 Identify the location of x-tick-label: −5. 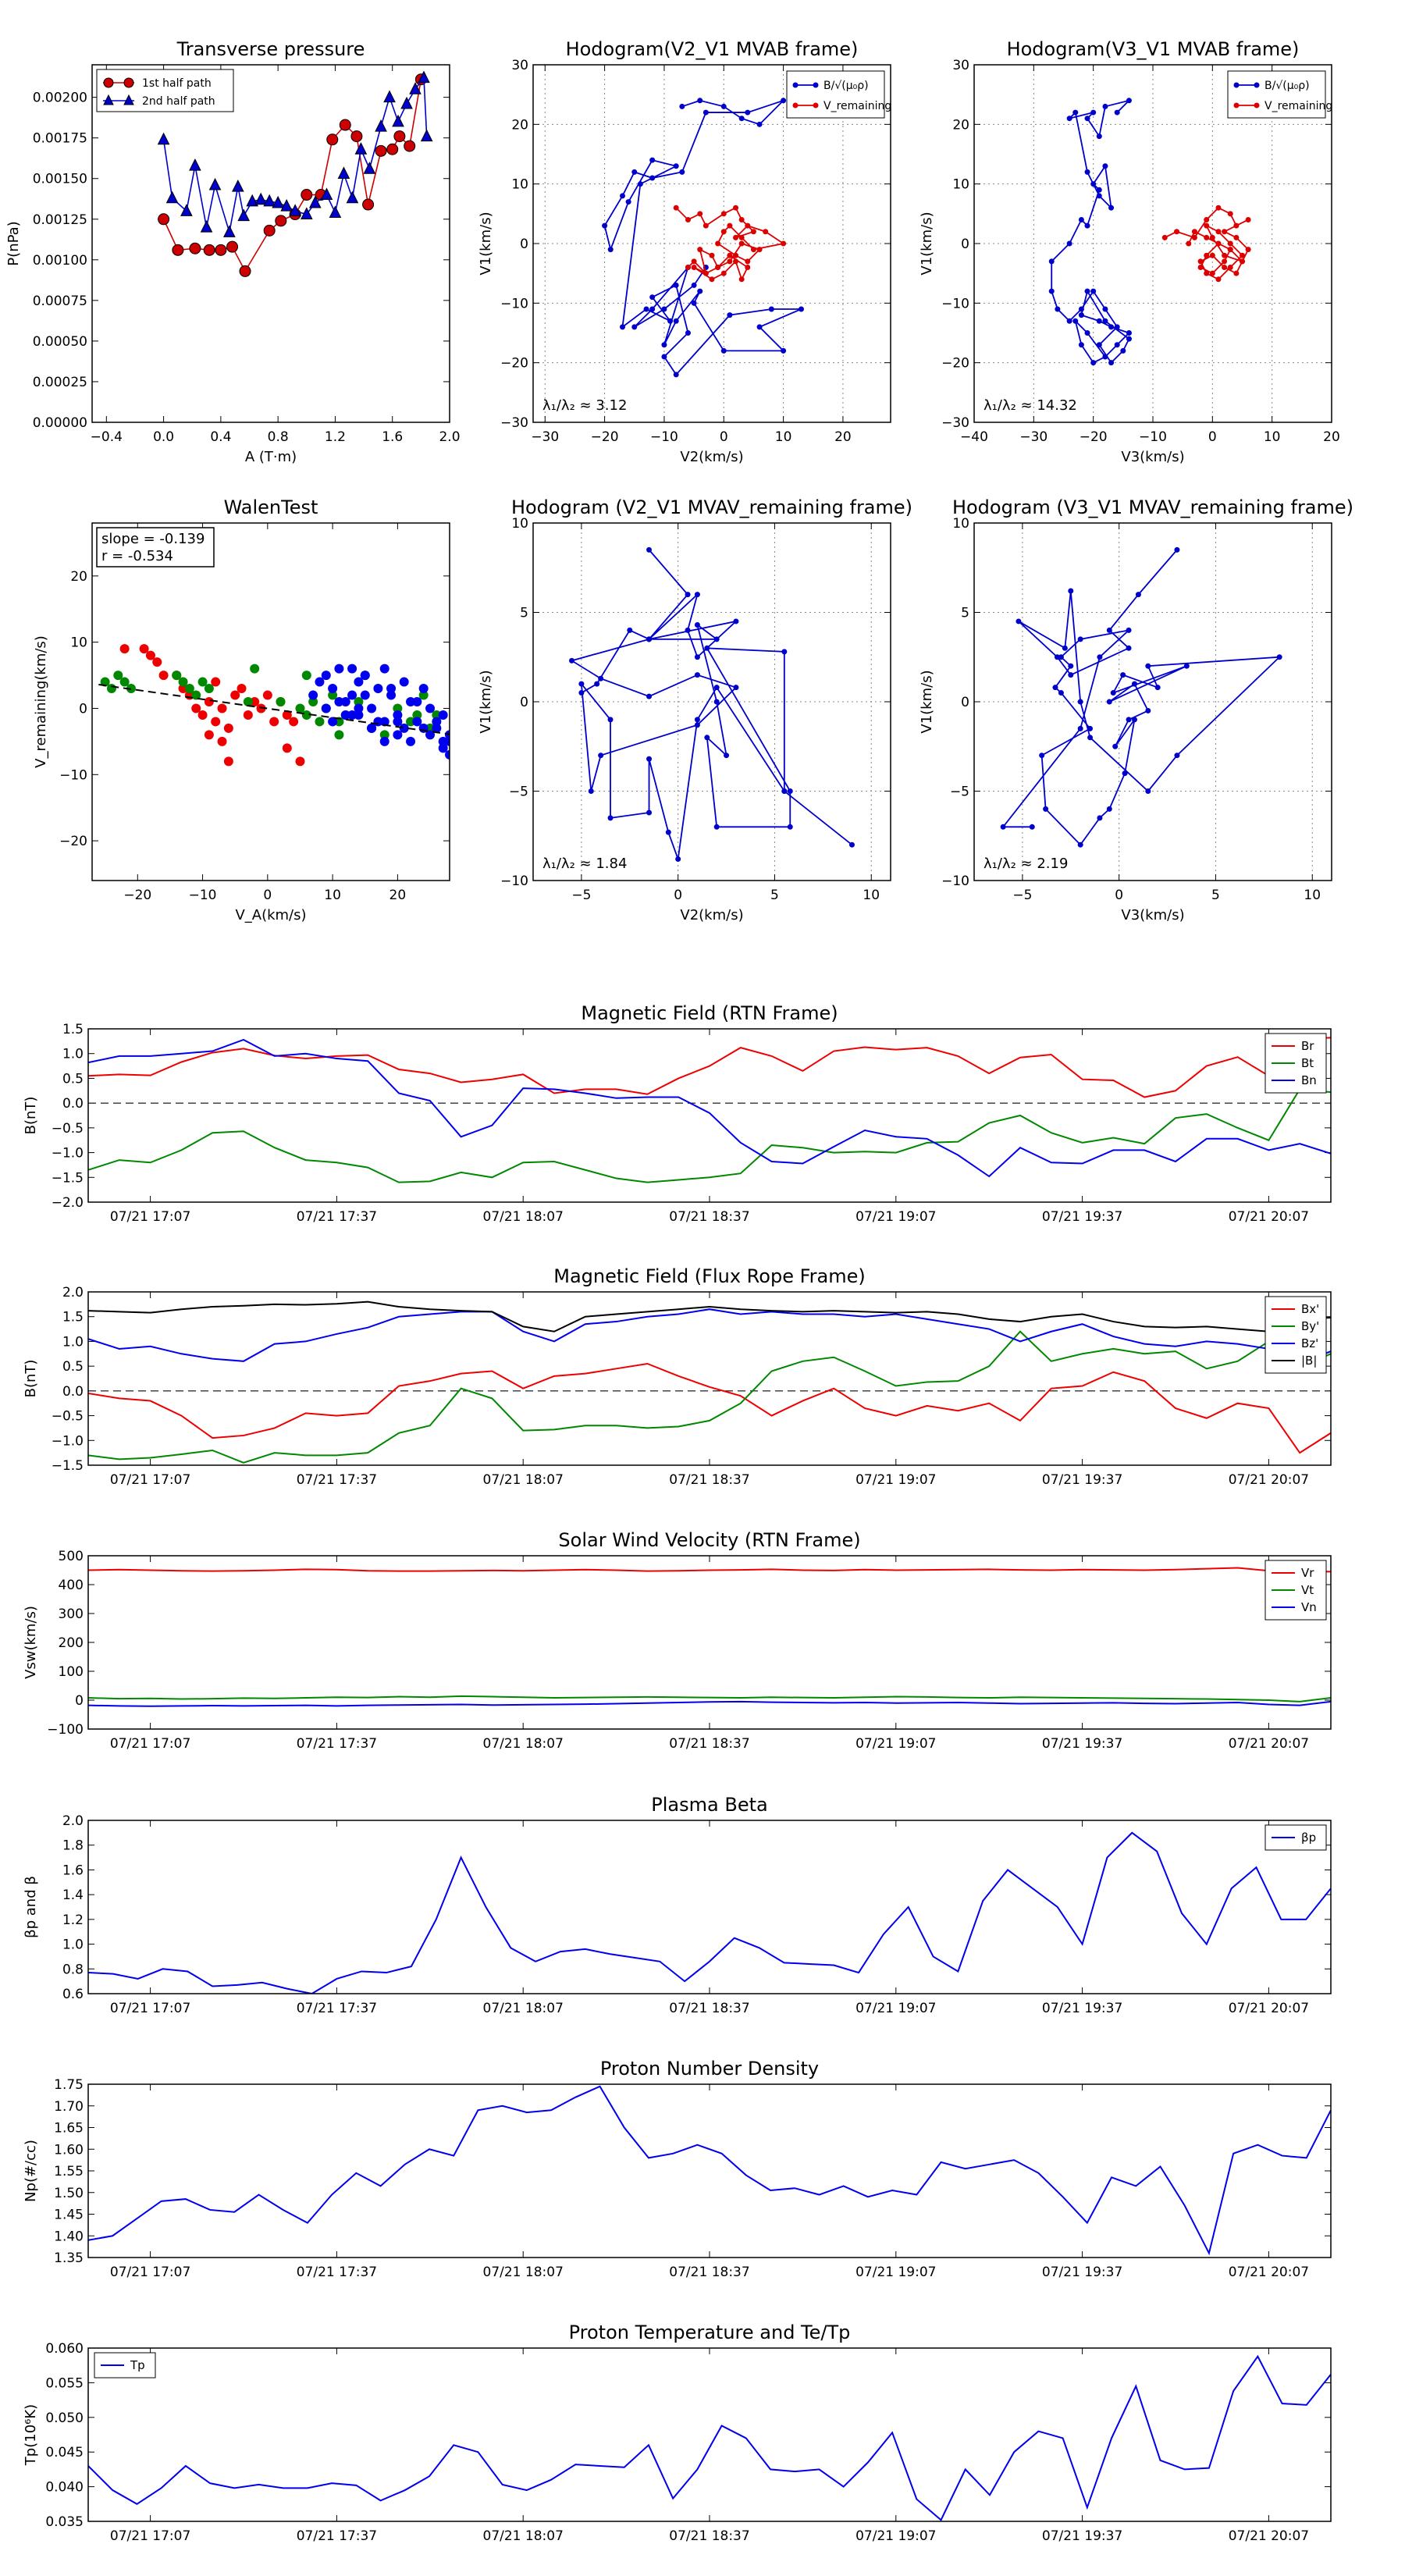
(581, 895).